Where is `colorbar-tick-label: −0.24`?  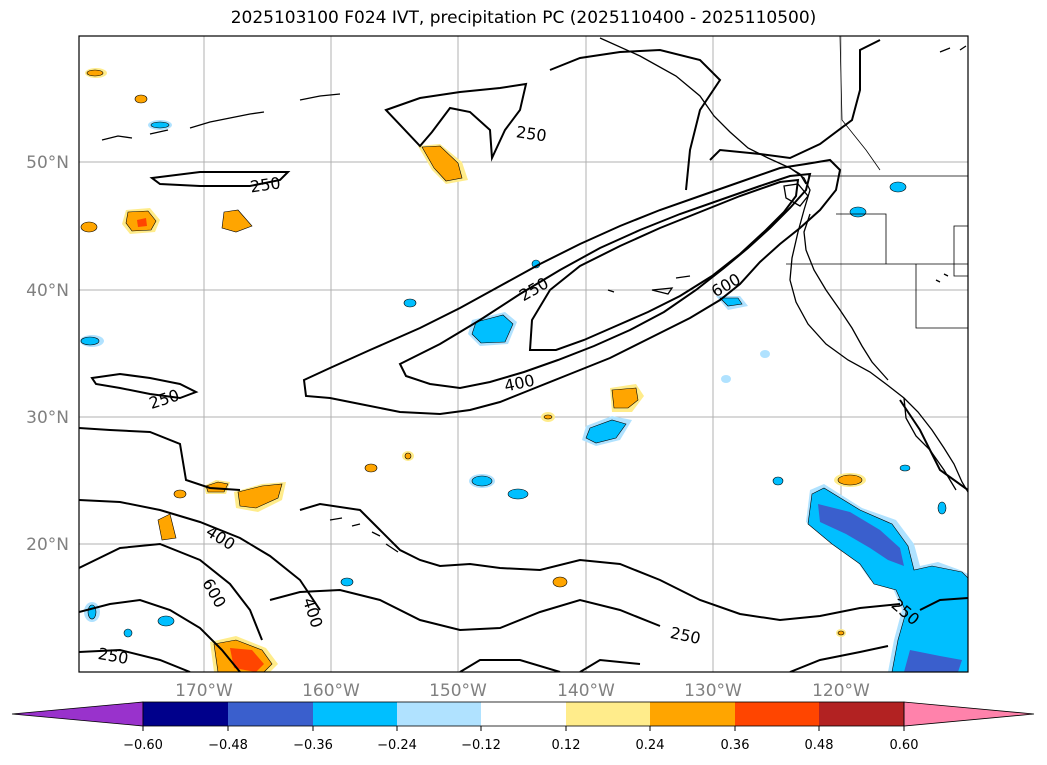
colorbar-tick-label: −0.24 is located at coordinates (397, 745).